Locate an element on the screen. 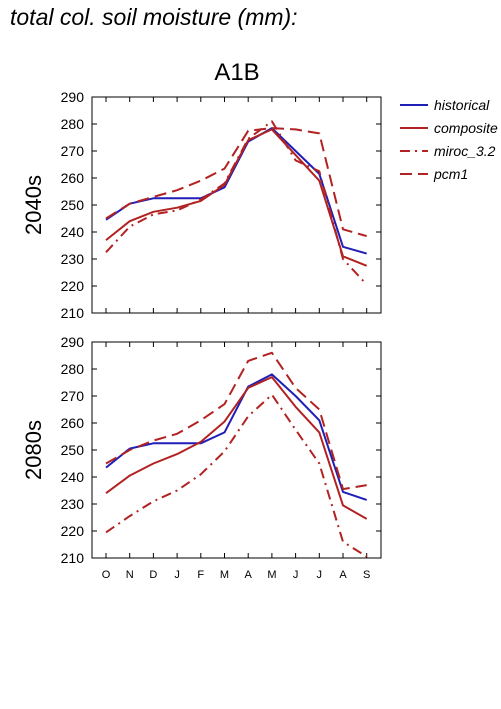  legend-item: pcm1 is located at coordinates (434, 174).